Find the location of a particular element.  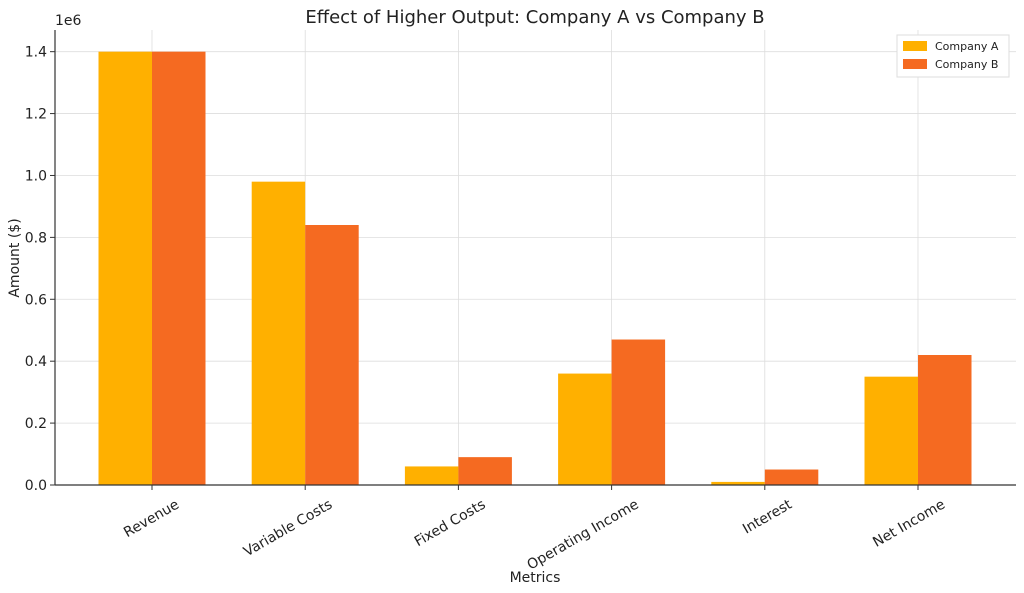

bar-company-b-net-income is located at coordinates (945, 420).